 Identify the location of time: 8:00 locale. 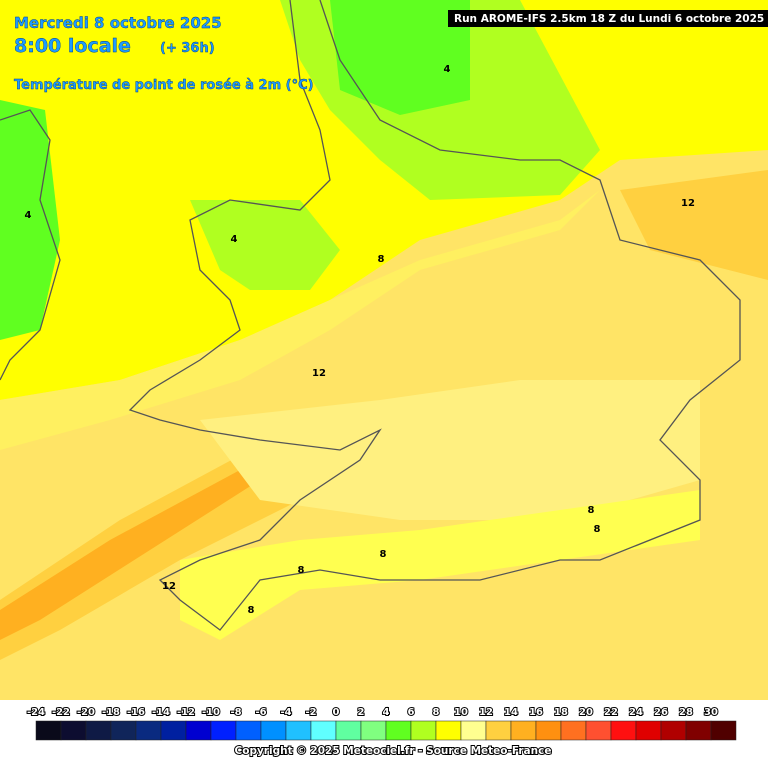
(72, 46).